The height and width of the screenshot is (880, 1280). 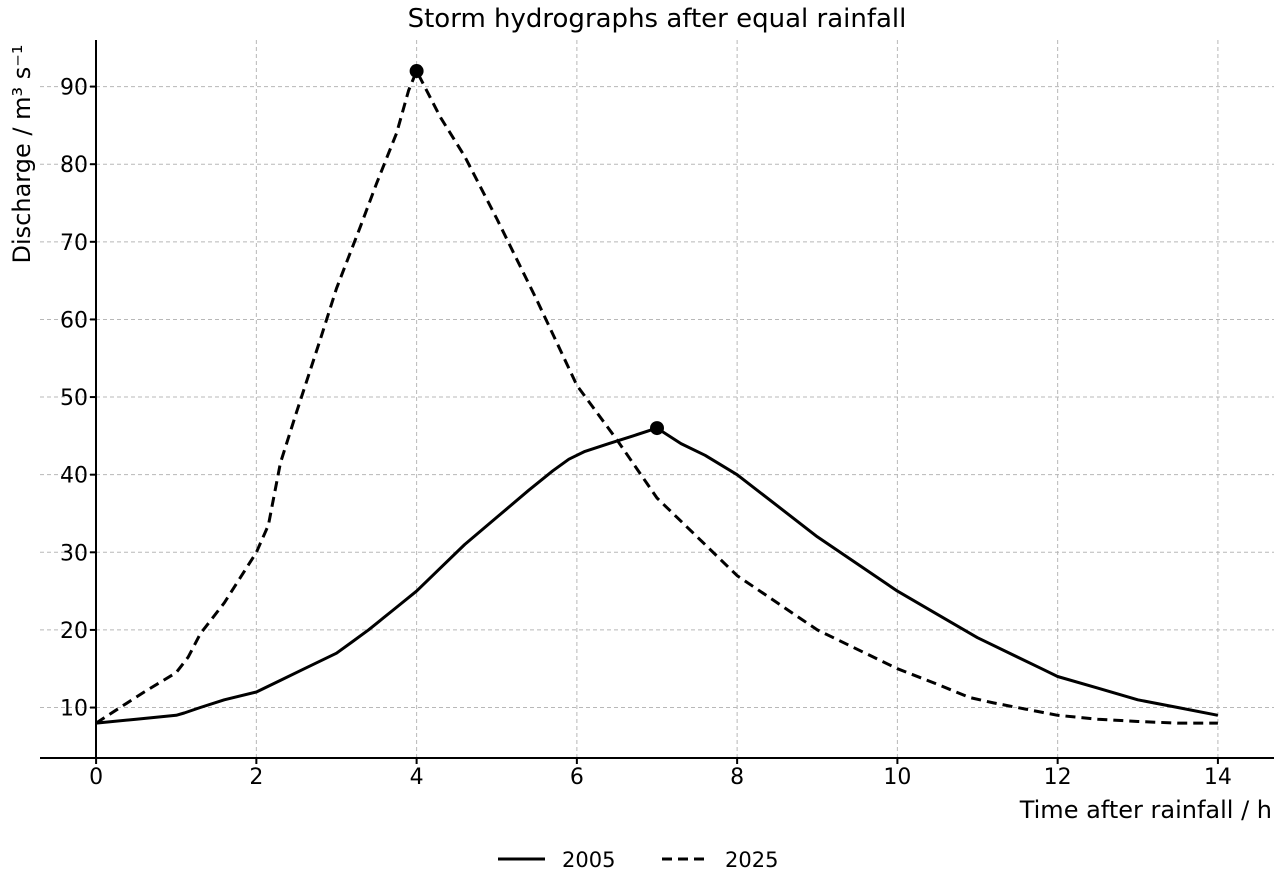 I want to click on legend-item-2005: 2005, so click(x=556, y=860).